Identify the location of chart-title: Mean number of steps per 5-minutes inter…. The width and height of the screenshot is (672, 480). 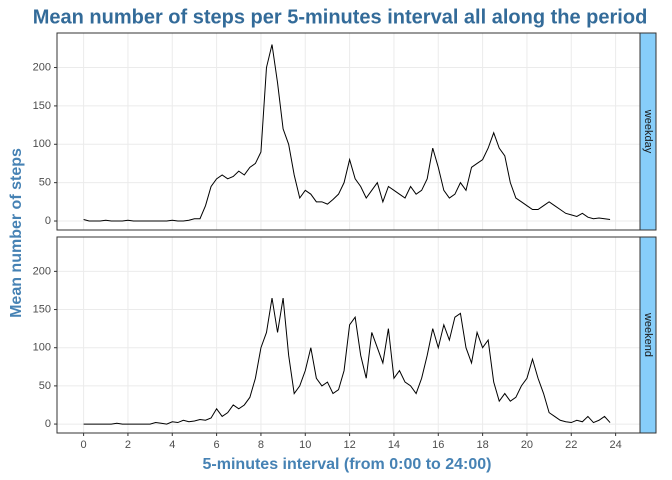
(340, 17).